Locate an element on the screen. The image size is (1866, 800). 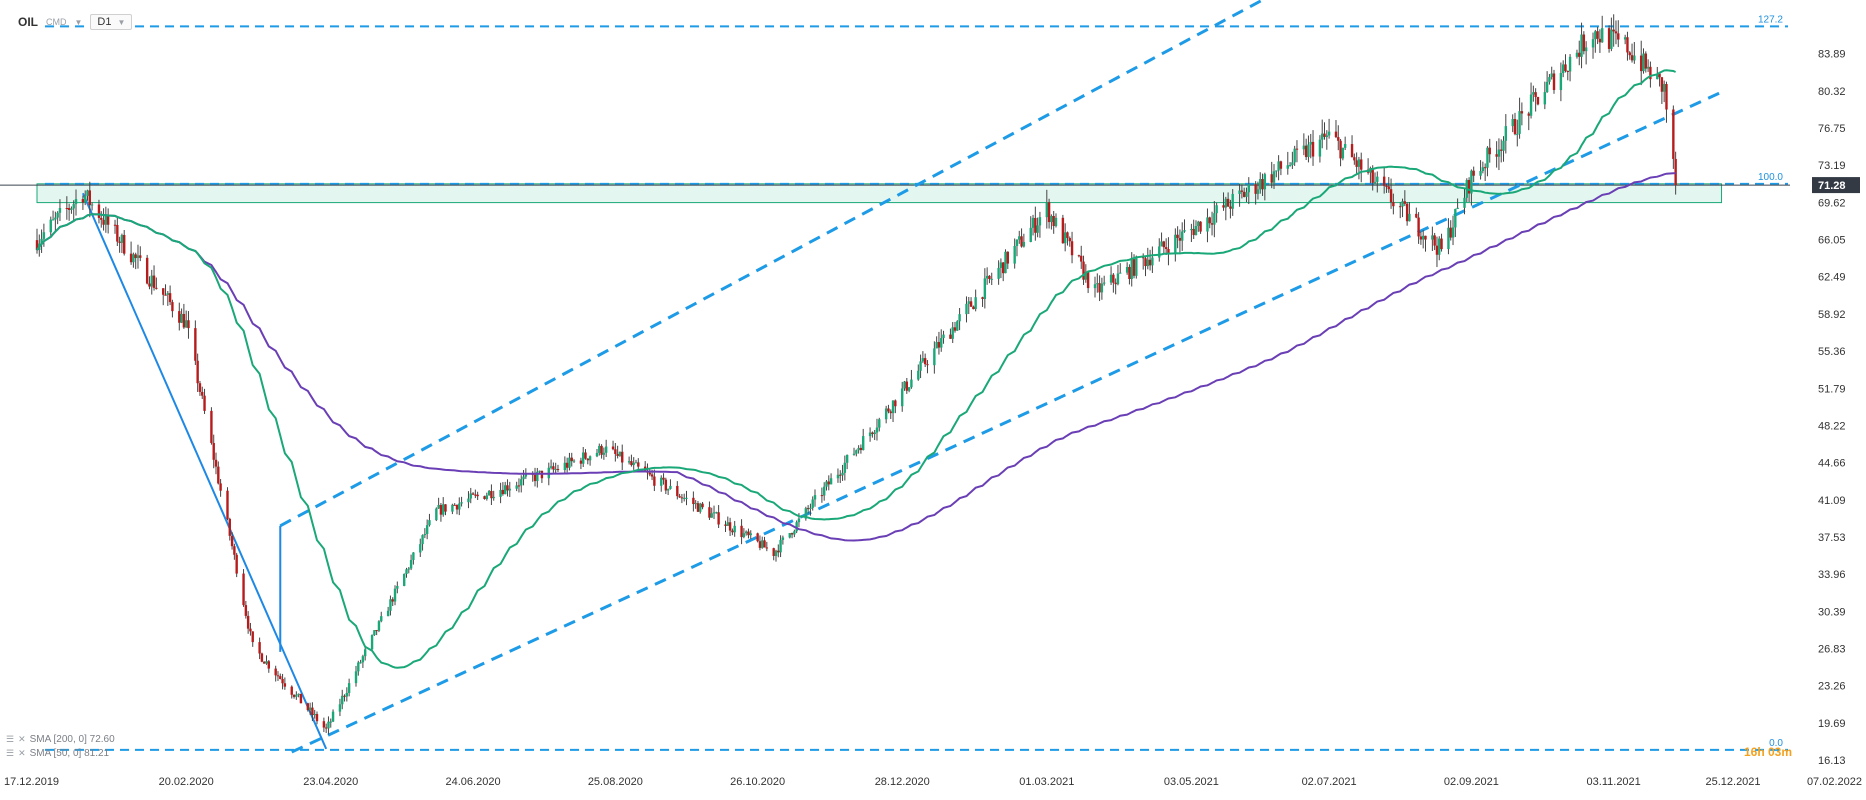
current-price-label: 71.28 is located at coordinates (1832, 186).